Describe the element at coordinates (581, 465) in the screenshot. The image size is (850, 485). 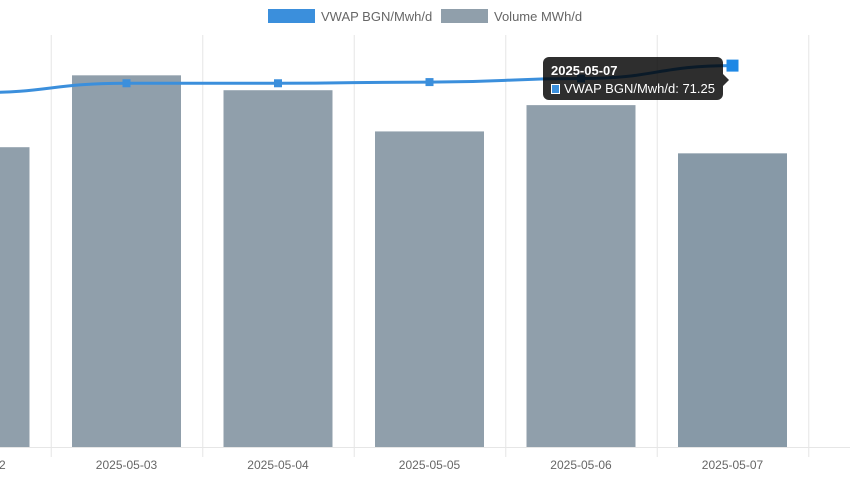
I see `x-tick-label: 2025-05-06` at that location.